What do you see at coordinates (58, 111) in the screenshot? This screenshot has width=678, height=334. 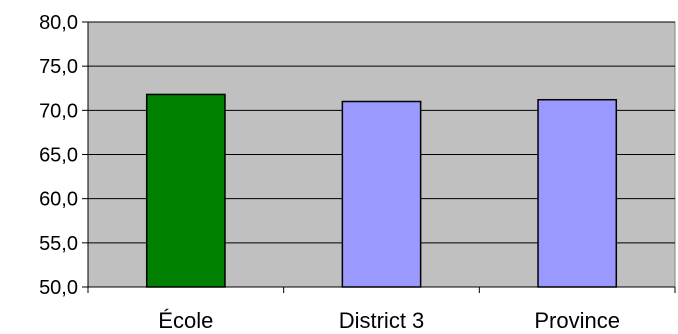 I see `y-tick-label: 70,0` at bounding box center [58, 111].